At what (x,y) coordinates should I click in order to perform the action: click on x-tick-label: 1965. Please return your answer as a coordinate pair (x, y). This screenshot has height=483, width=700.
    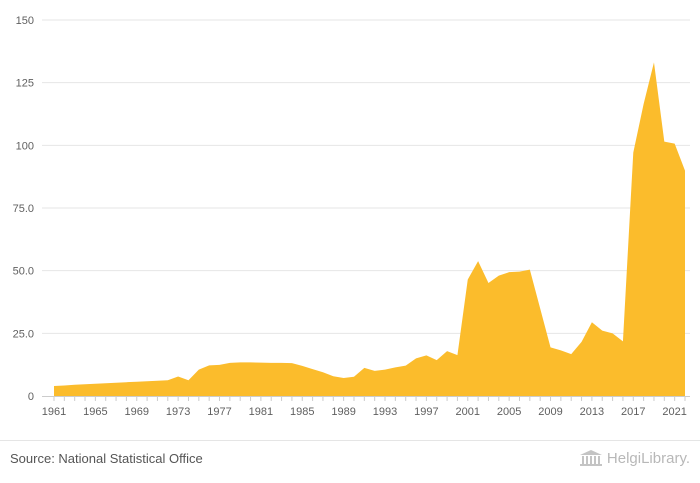
    Looking at the image, I should click on (95, 412).